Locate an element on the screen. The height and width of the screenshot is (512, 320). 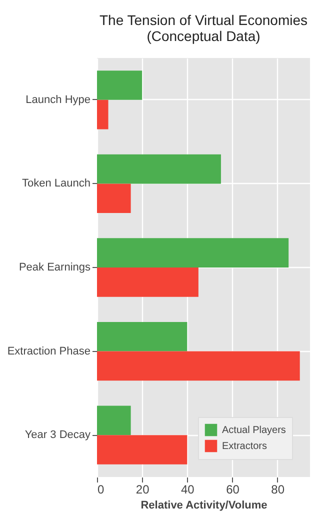
x-axis-title: Relative Activity/Volume is located at coordinates (204, 506).